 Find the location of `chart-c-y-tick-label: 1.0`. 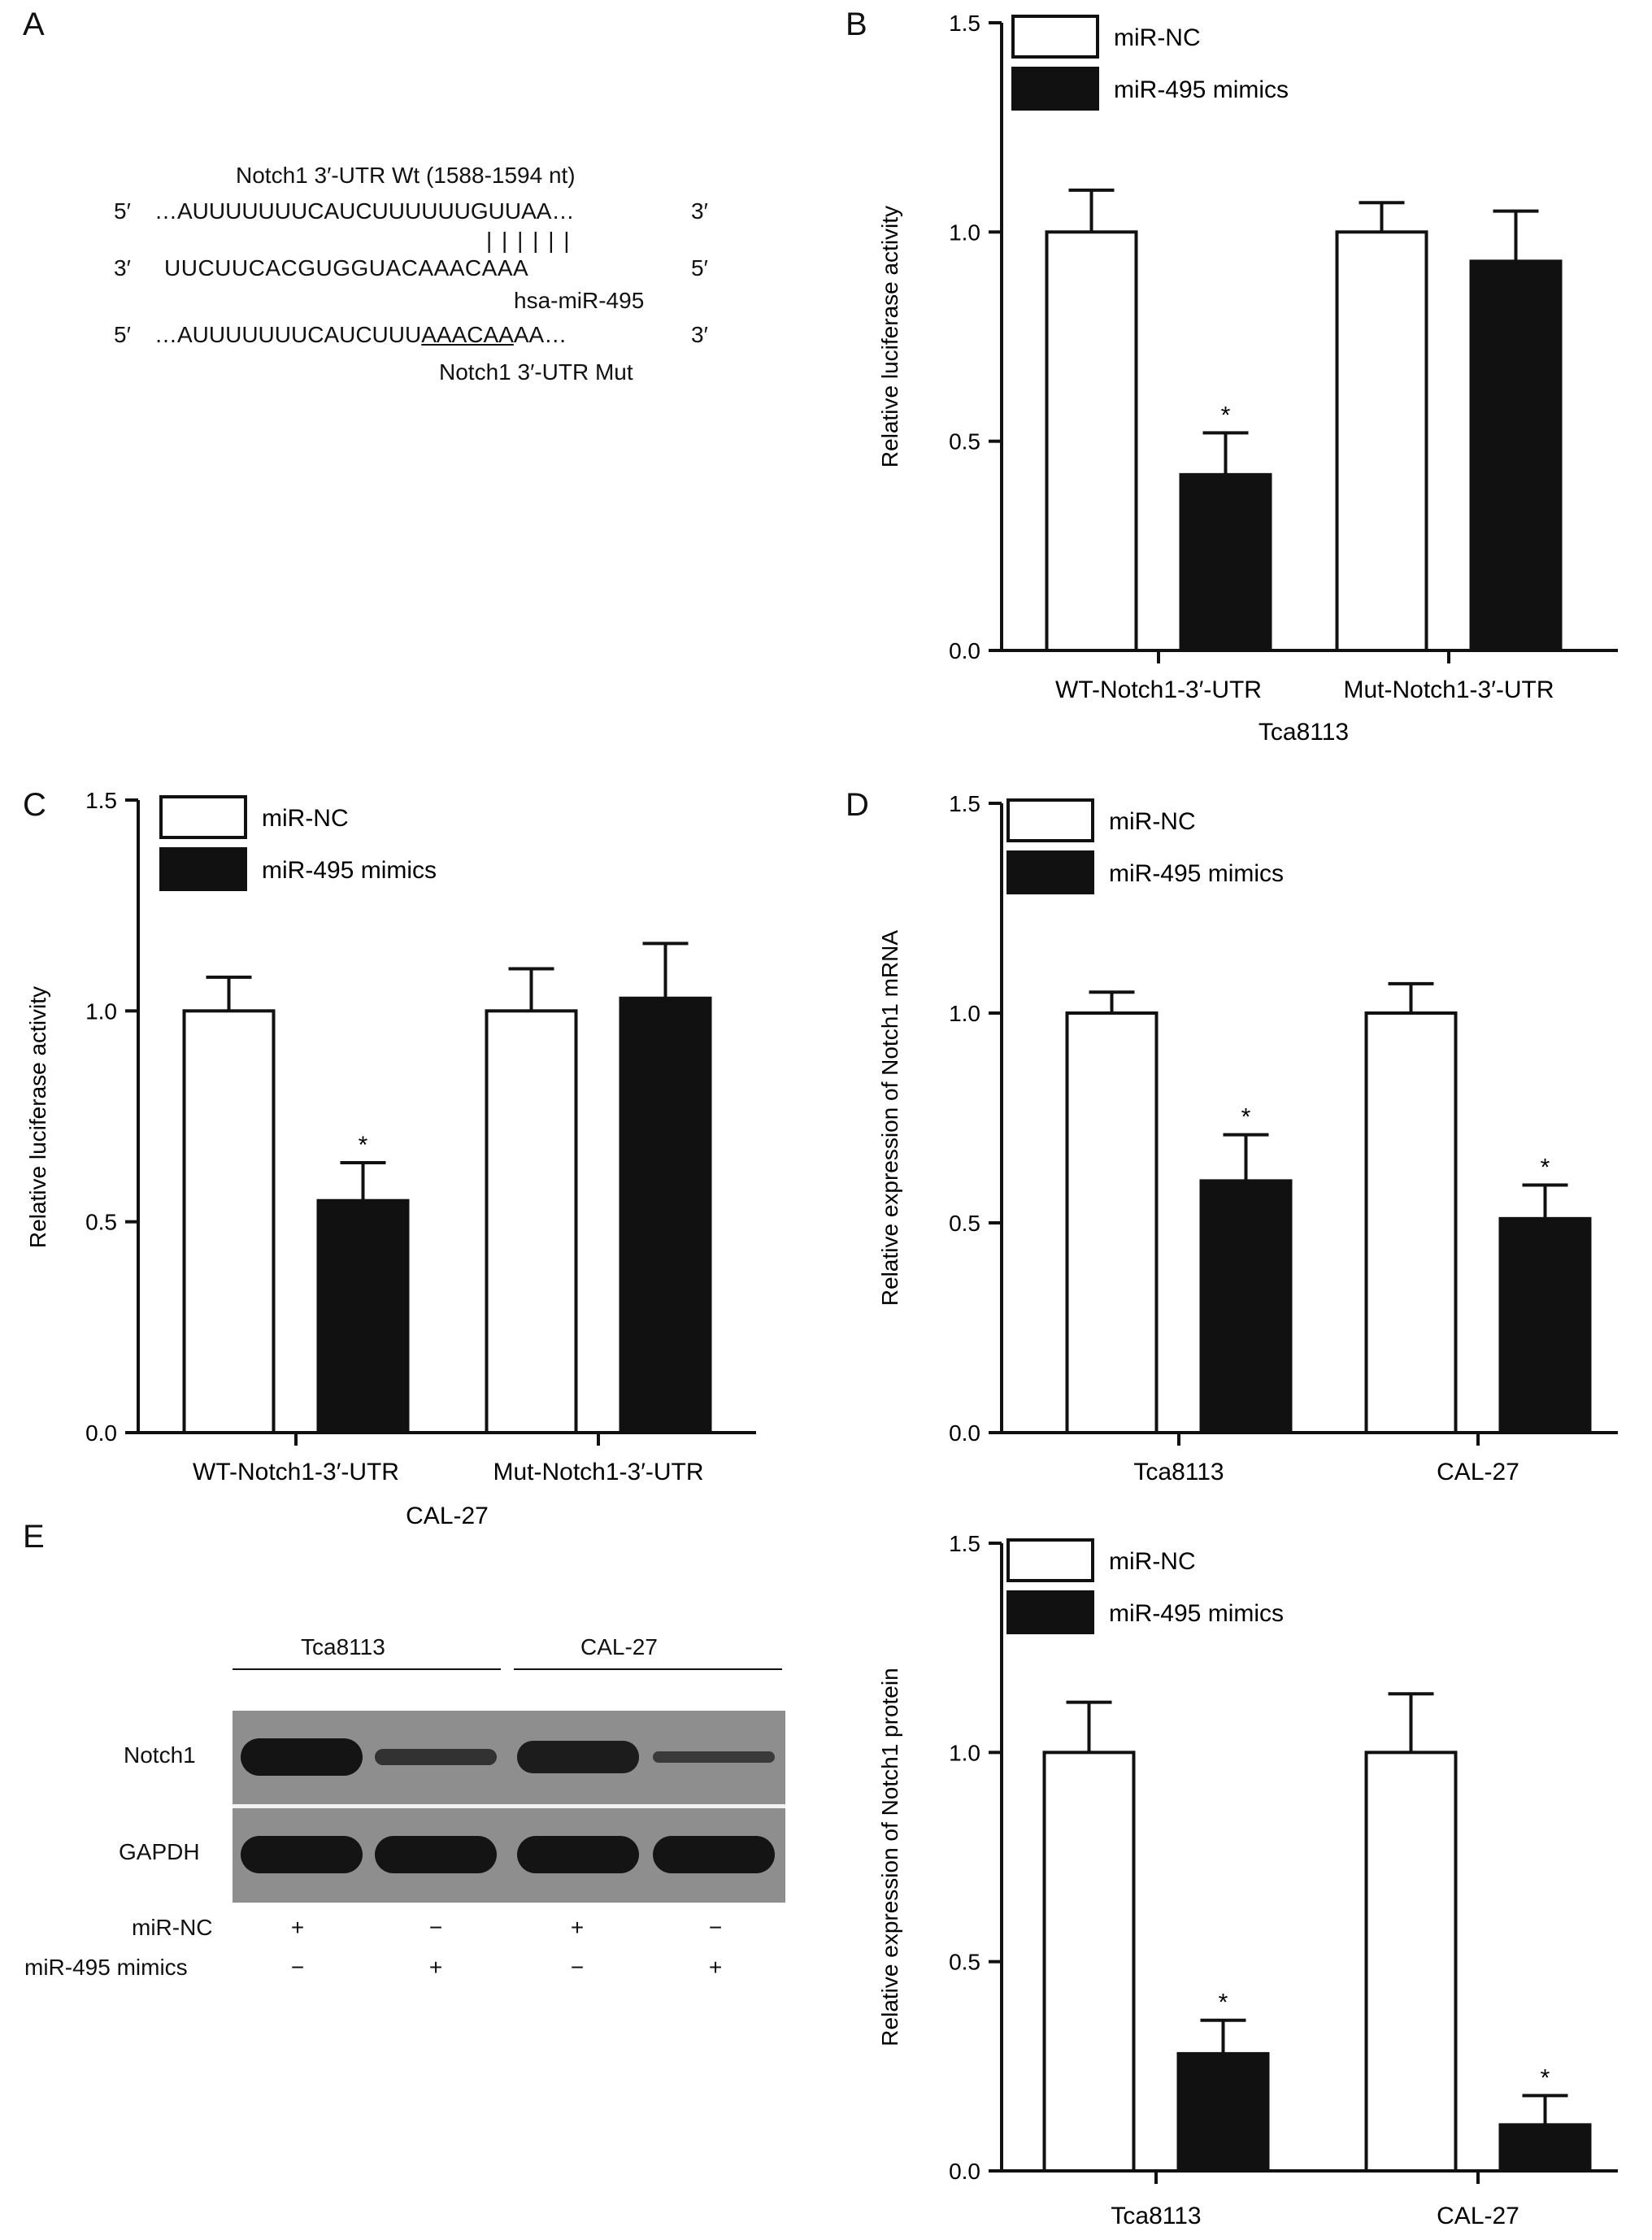

chart-c-y-tick-label: 1.0 is located at coordinates (101, 1011).